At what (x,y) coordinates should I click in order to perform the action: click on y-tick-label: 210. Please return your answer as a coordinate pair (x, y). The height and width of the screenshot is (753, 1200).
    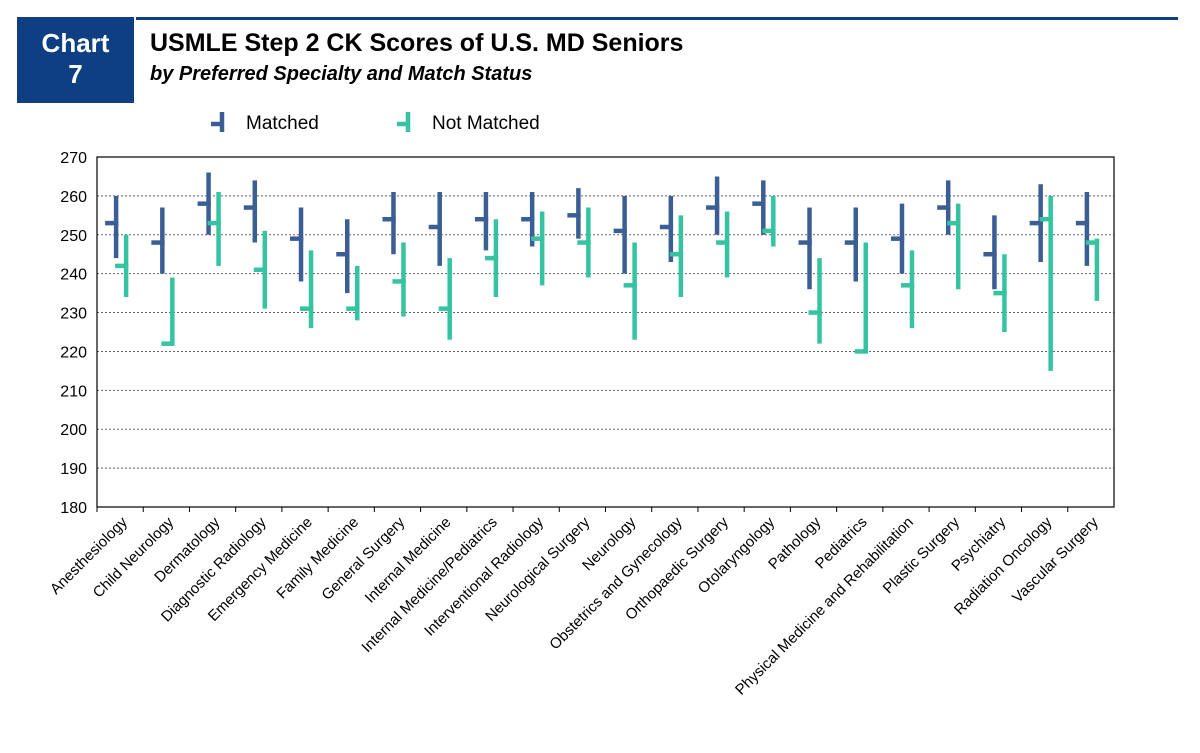
    Looking at the image, I should click on (73, 391).